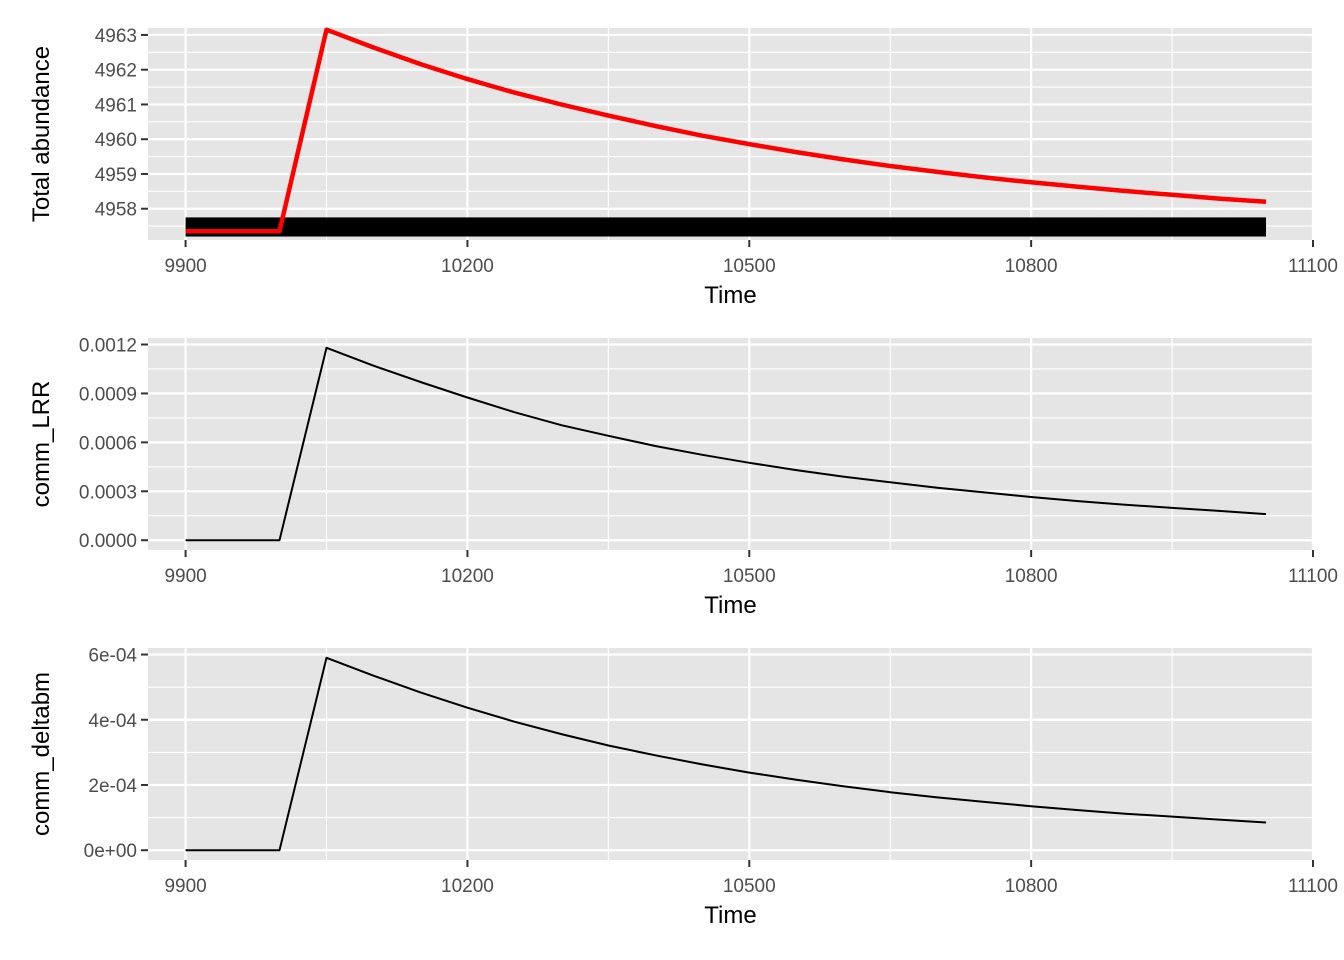 The width and height of the screenshot is (1344, 960). I want to click on abundance-band, so click(726, 227).